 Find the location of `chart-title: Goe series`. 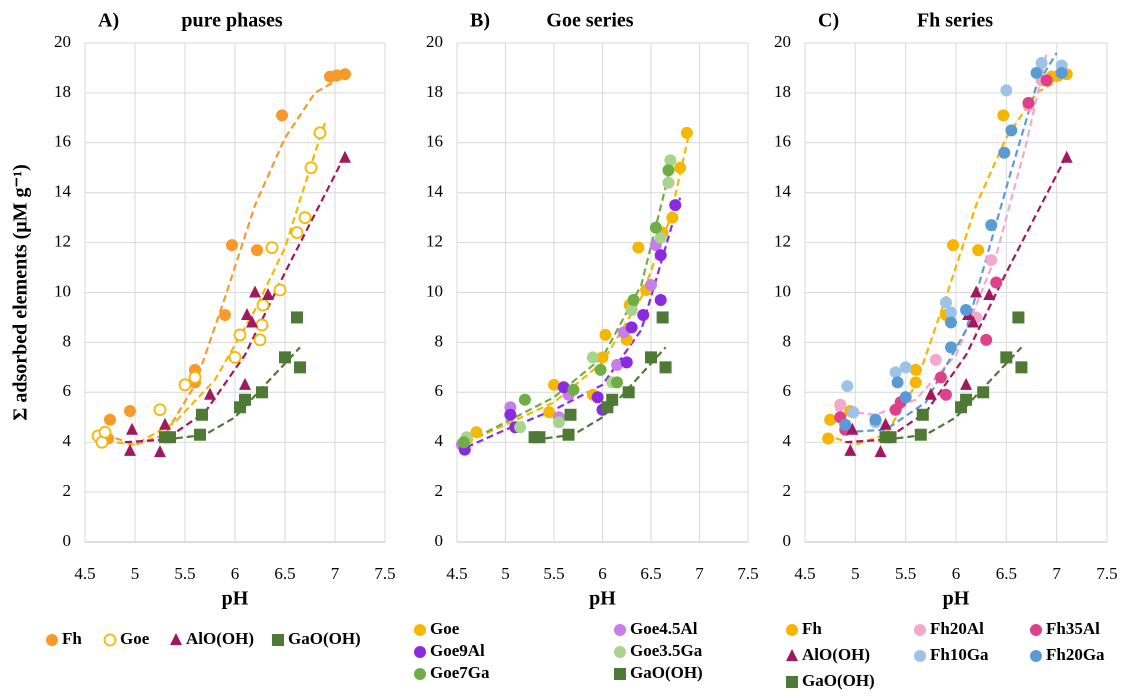

chart-title: Goe series is located at coordinates (589, 21).